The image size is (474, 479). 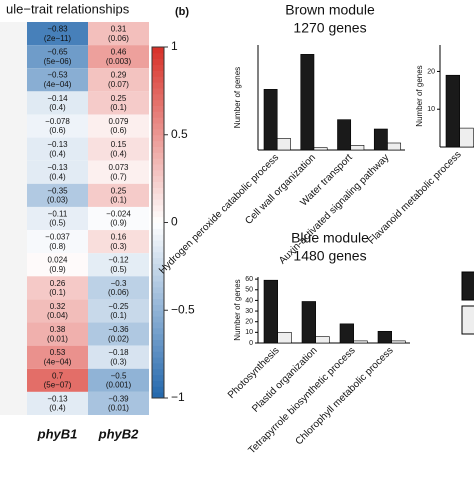 I want to click on cell-p: (0.01), so click(x=57, y=338).